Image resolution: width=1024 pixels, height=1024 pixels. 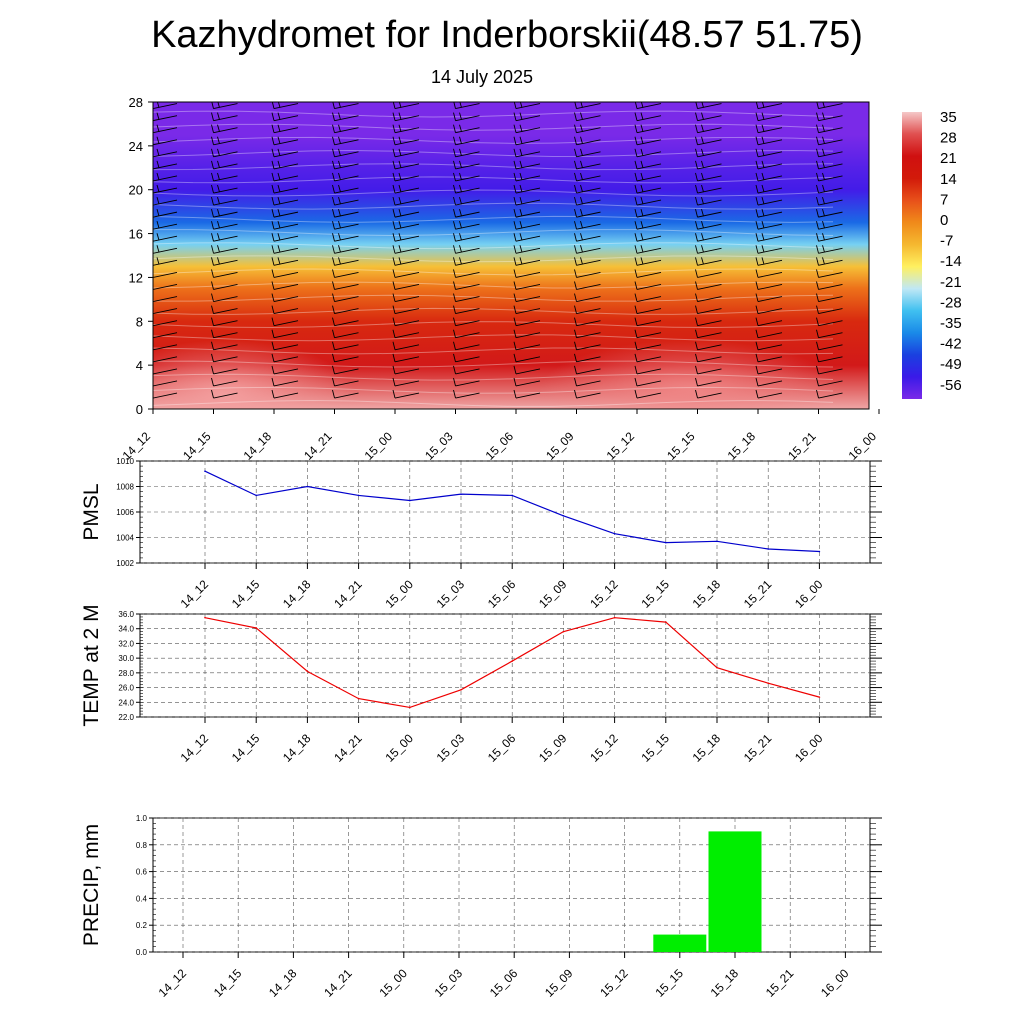 I want to click on x-tick-label: 15_18, so click(x=707, y=748).